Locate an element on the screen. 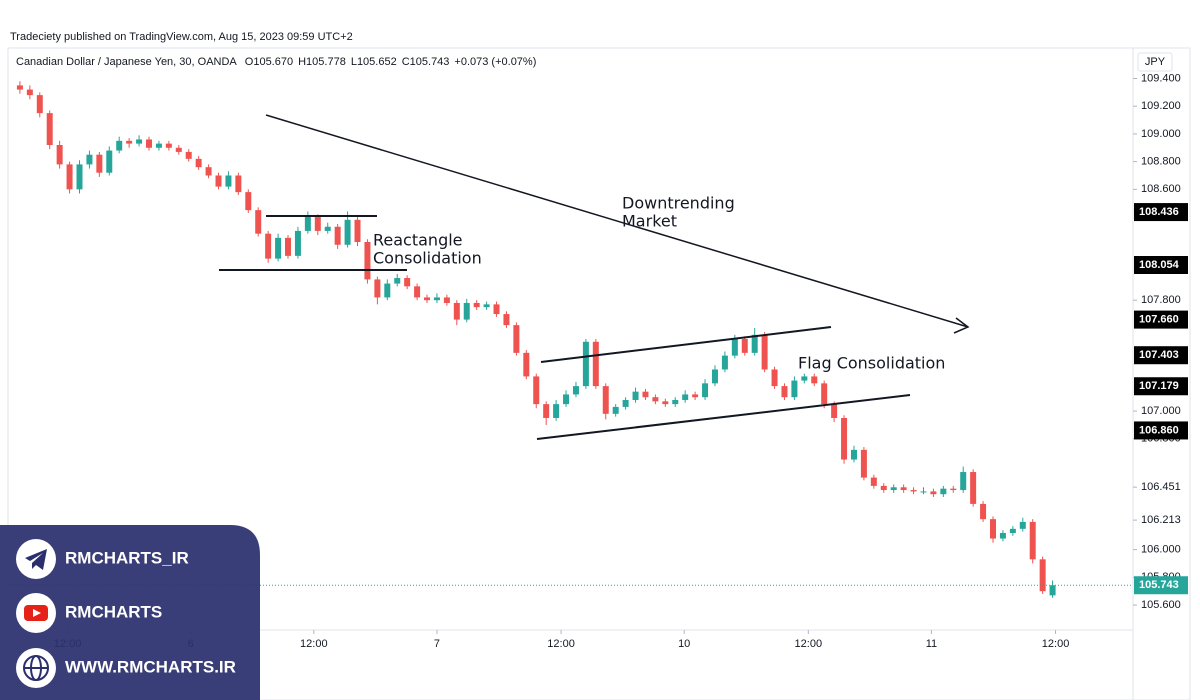 The height and width of the screenshot is (700, 1200). level-label: 108.436 is located at coordinates (1159, 212).